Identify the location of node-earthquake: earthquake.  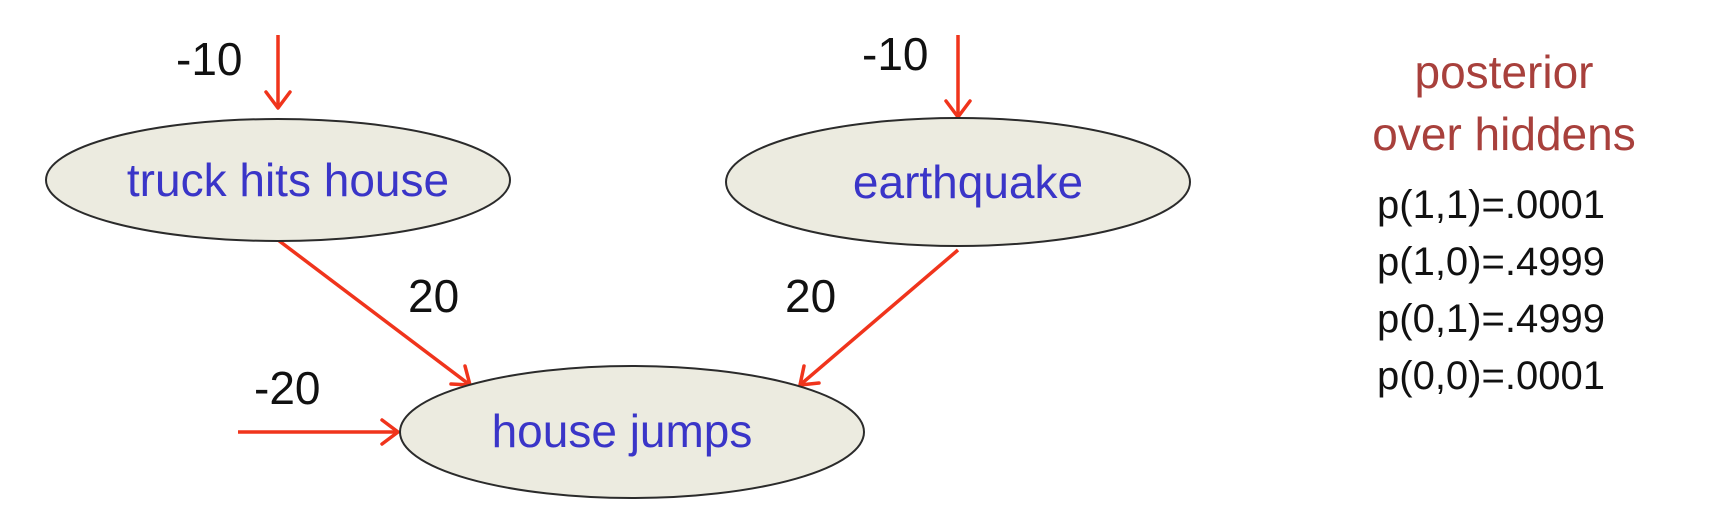
(958, 182).